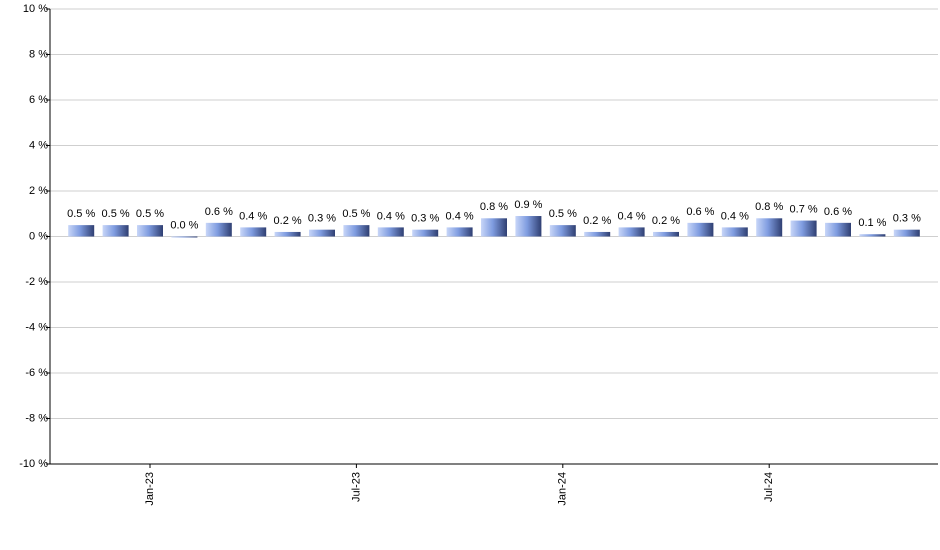 The height and width of the screenshot is (550, 940). Describe the element at coordinates (38, 54) in the screenshot. I see `y-tick-label: 8 %` at that location.